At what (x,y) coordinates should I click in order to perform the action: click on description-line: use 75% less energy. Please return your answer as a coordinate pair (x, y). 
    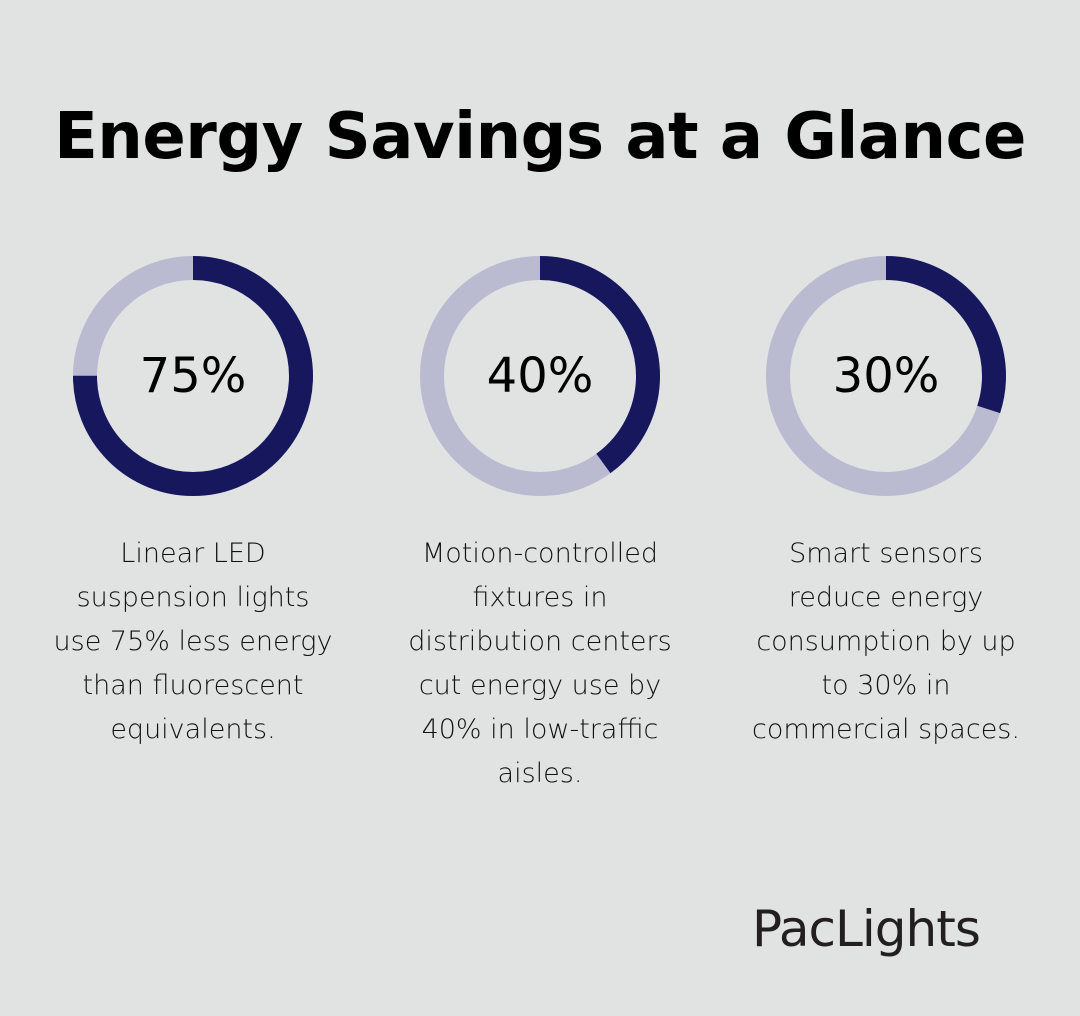
    Looking at the image, I should click on (193, 641).